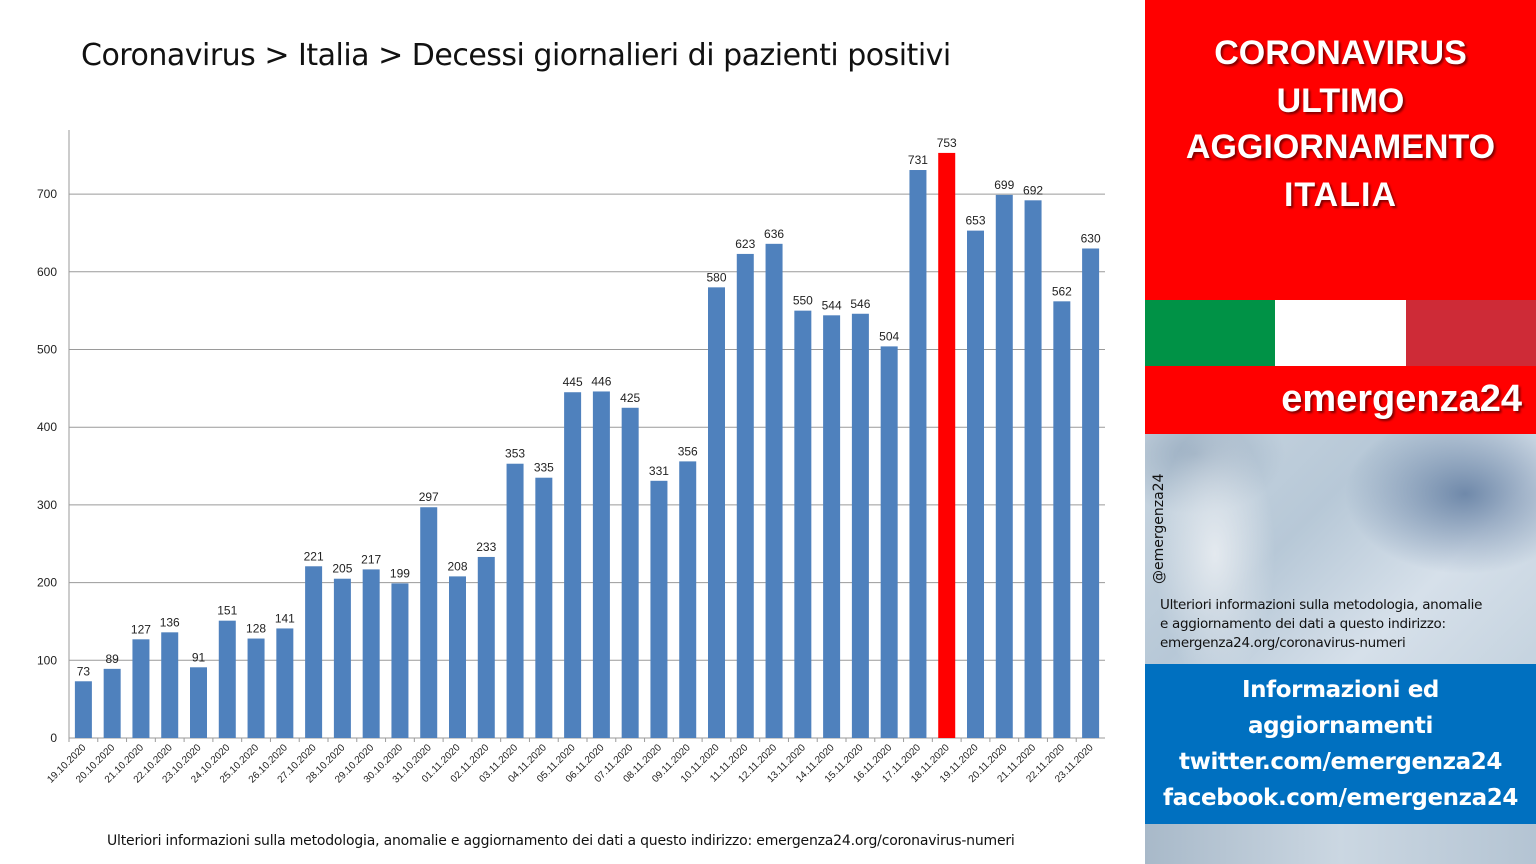 The height and width of the screenshot is (864, 1536). Describe the element at coordinates (832, 305) in the screenshot. I see `data-label: 544` at that location.